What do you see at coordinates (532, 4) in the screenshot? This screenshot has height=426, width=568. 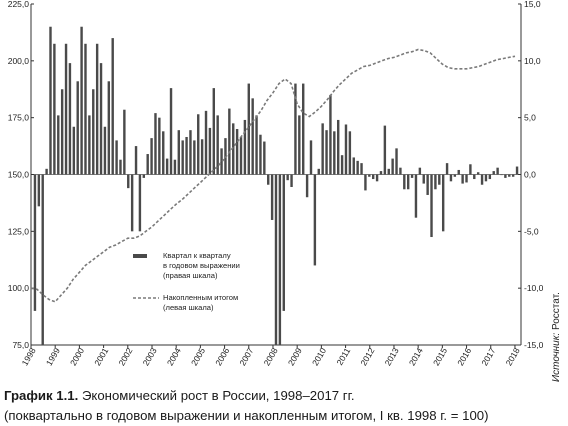 I see `right-tick-label: 15,0` at bounding box center [532, 4].